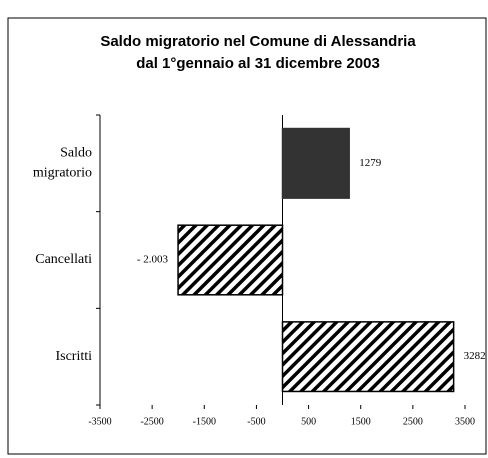  I want to click on value-label: - 2.003, so click(153, 260).